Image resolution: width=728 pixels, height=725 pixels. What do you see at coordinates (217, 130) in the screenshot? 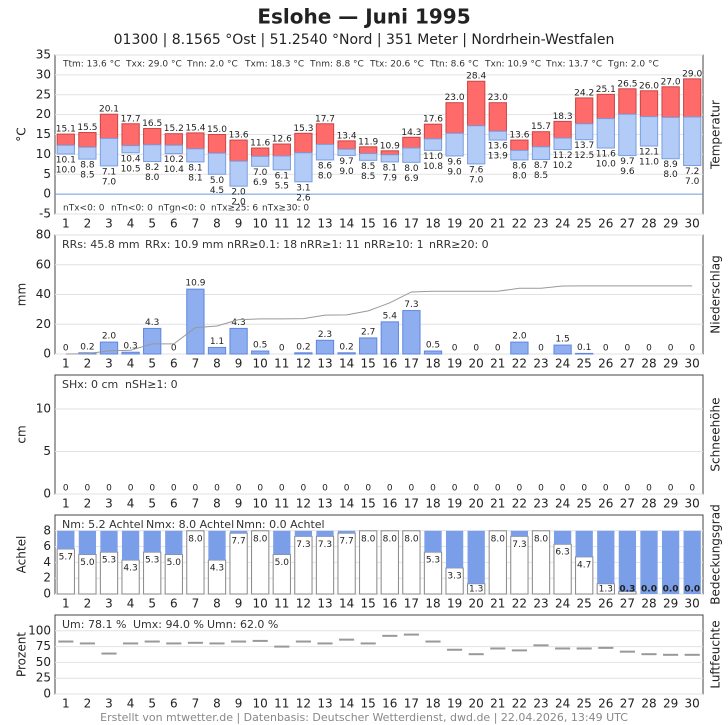
I see `max-label: 15.0` at bounding box center [217, 130].